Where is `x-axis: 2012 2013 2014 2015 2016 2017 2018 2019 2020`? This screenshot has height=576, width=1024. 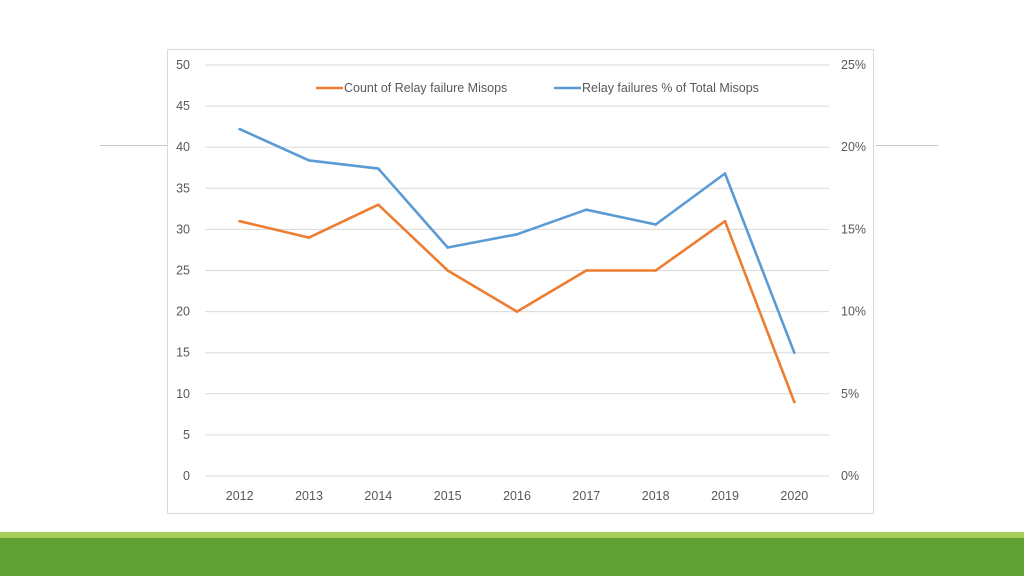 x-axis: 2012 2013 2014 2015 2016 2017 2018 2019 2020 is located at coordinates (517, 496).